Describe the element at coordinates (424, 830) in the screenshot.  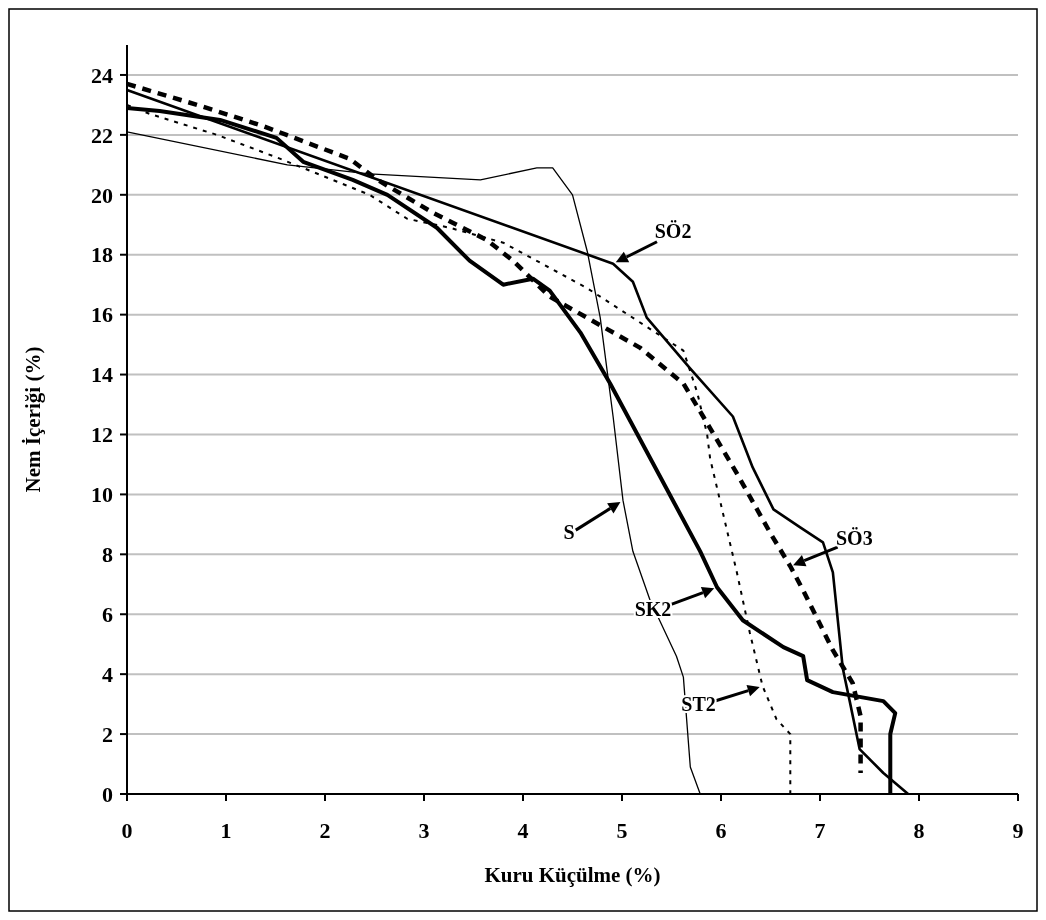
I see `x-tick-label: 3` at that location.